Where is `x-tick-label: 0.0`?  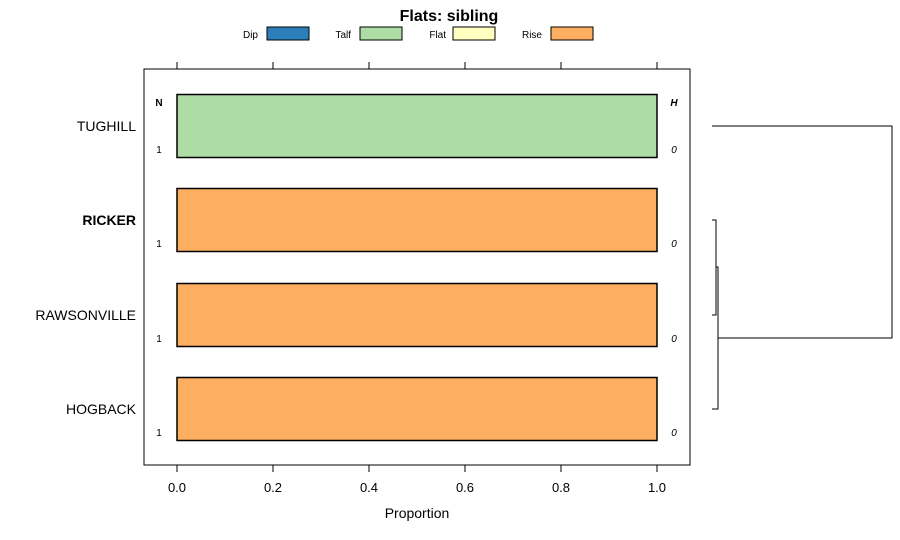
x-tick-label: 0.0 is located at coordinates (177, 487).